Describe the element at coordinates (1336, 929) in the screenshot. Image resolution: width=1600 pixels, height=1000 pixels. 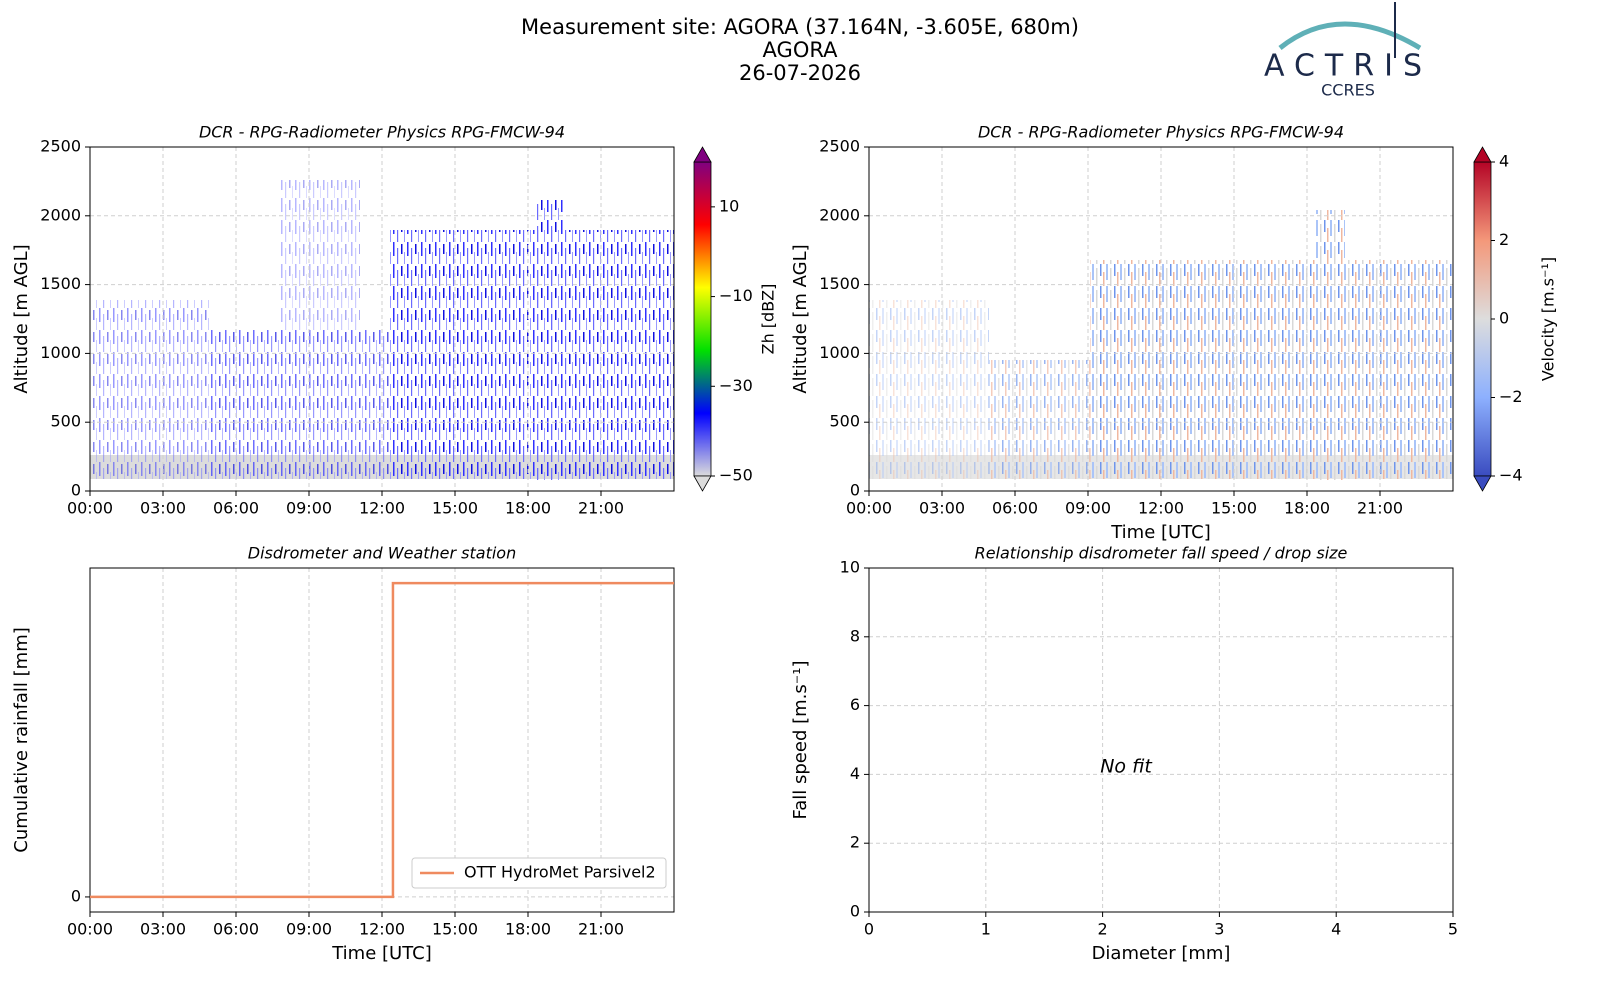
I see `x-tick-label: 4` at that location.